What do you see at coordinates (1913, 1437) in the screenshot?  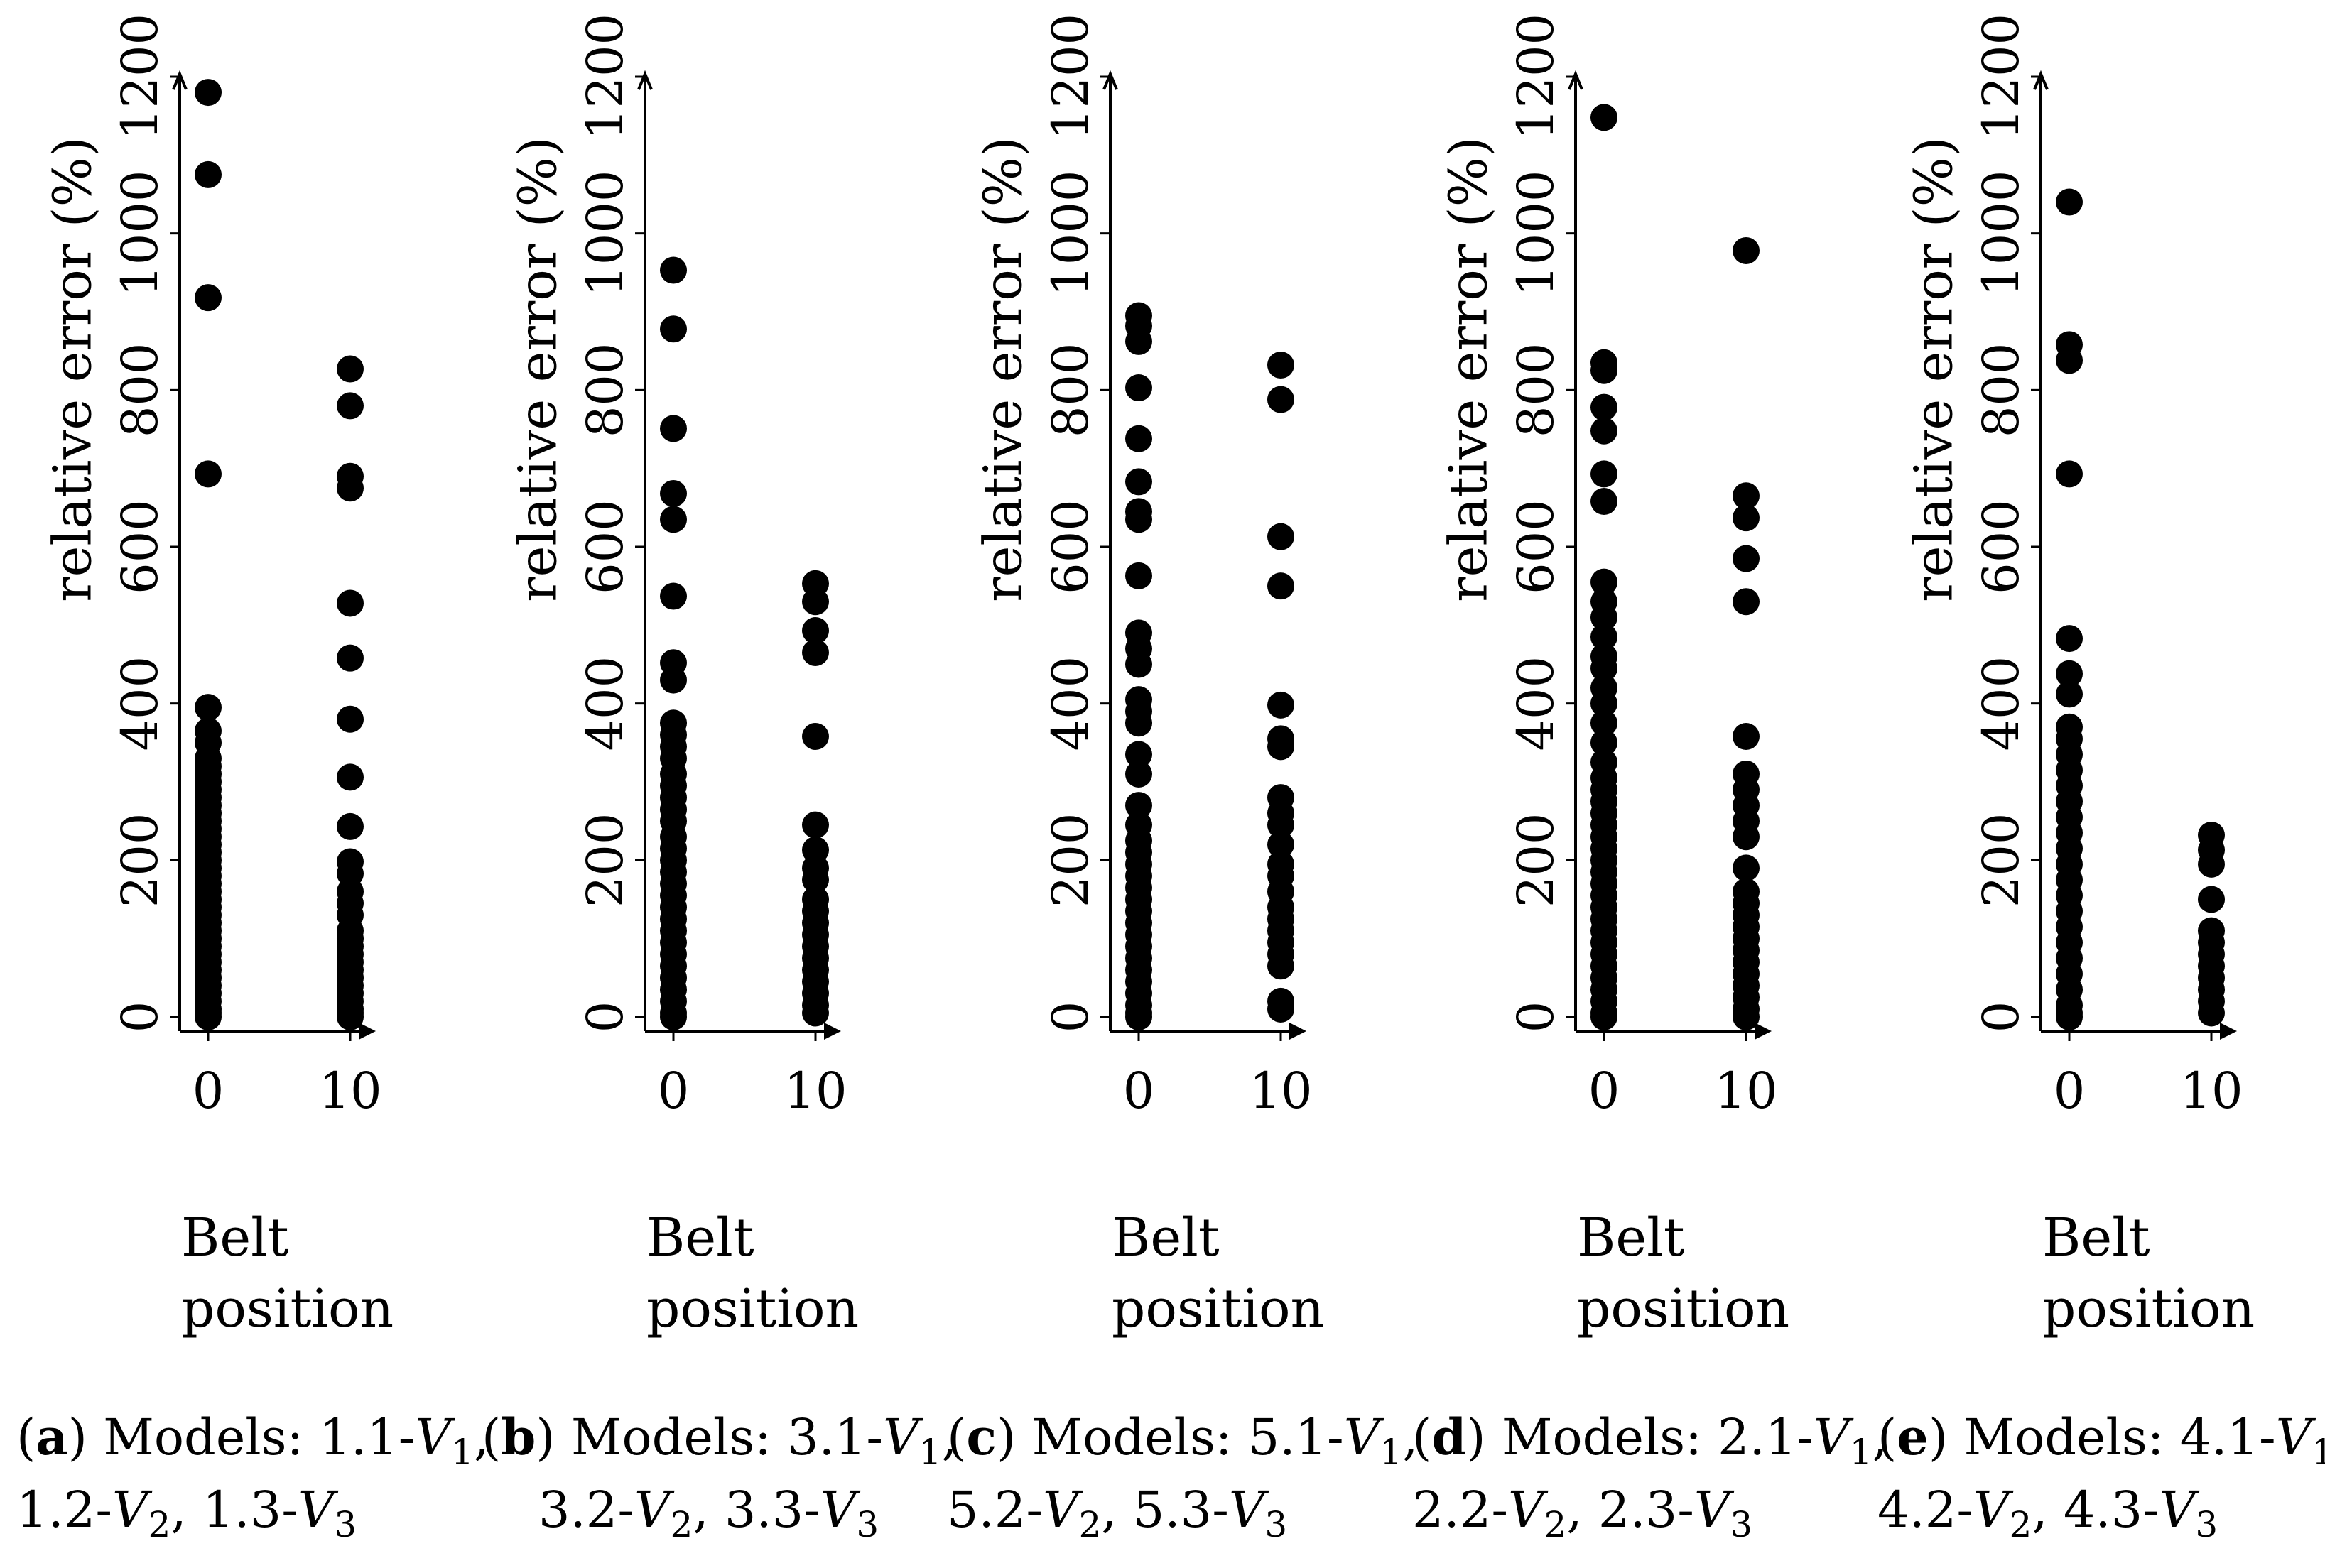 I see `caption-part: e` at bounding box center [1913, 1437].